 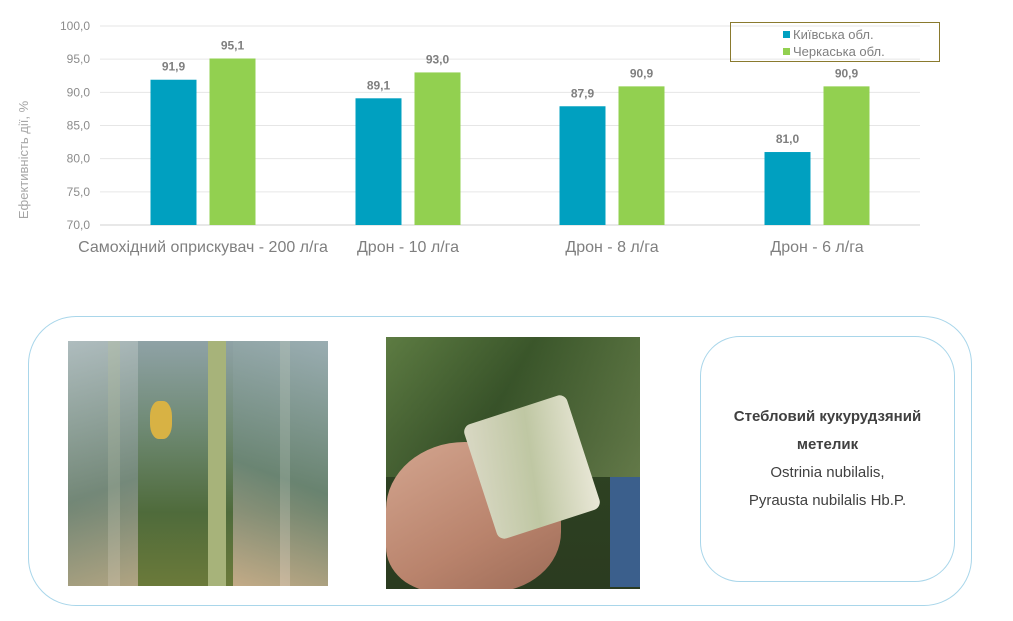 I want to click on y-tick-label: 90,0, so click(x=79, y=92).